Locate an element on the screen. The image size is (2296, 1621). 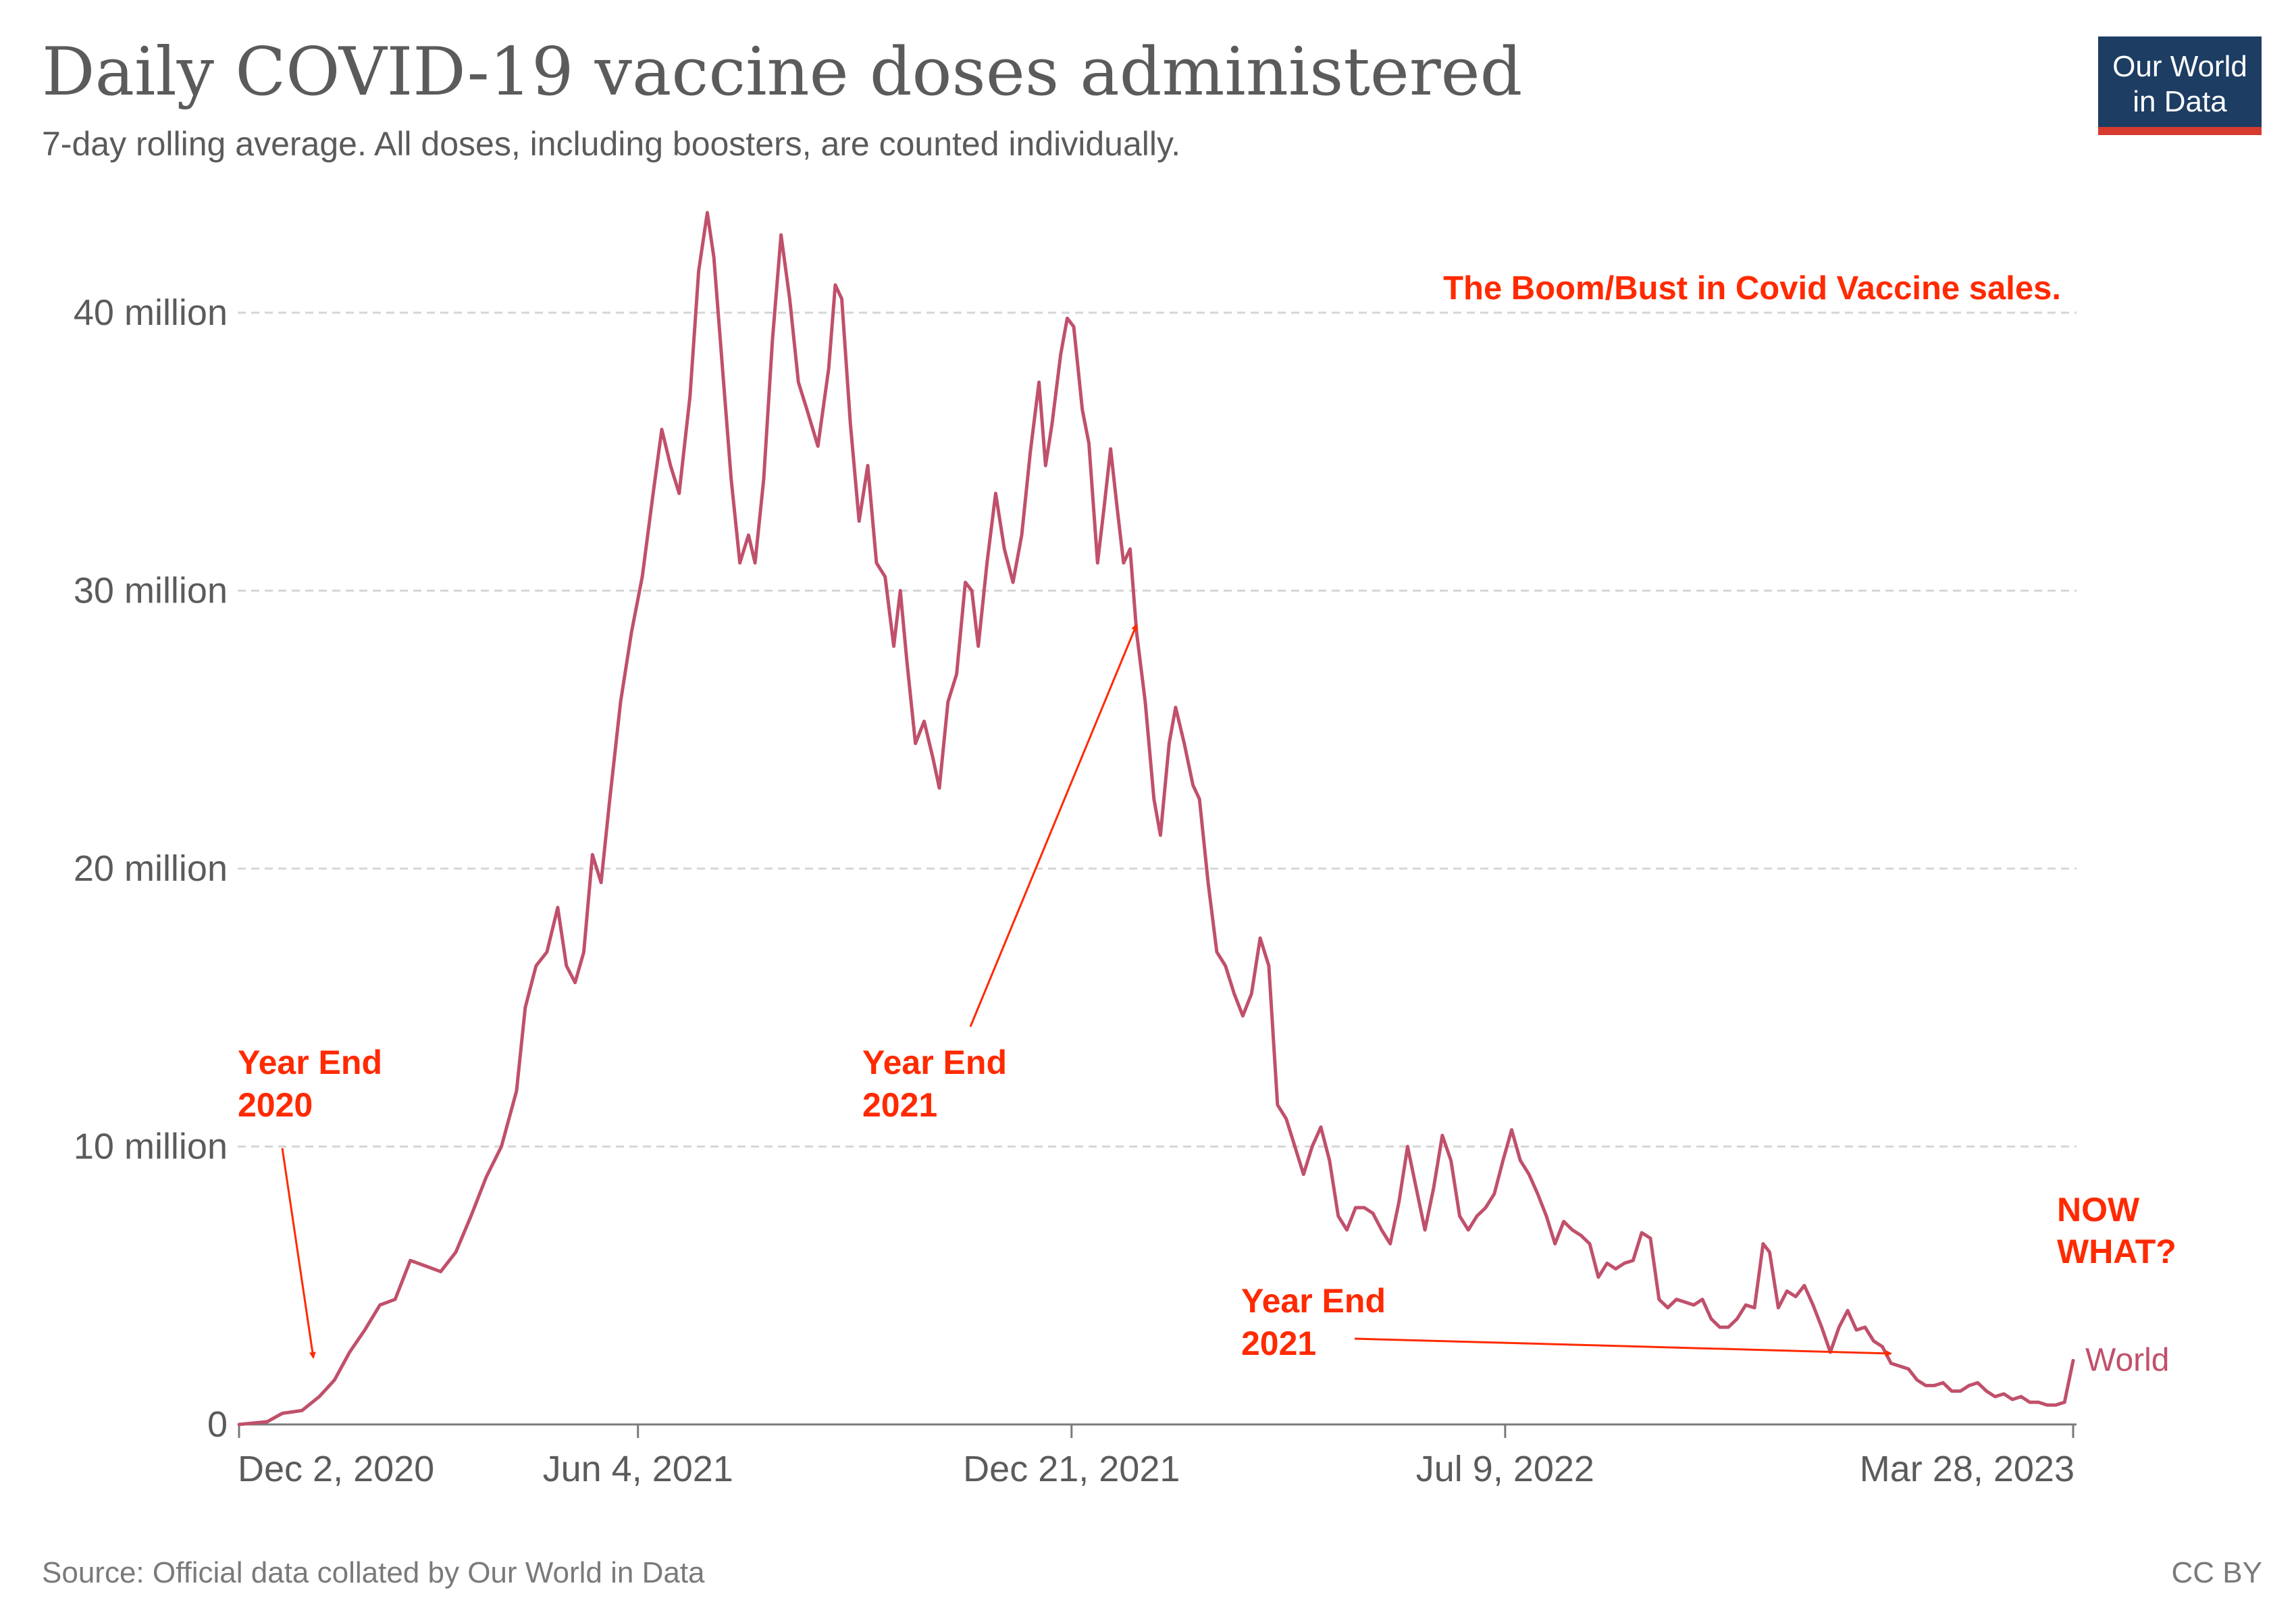
logo-line-1: Our World is located at coordinates (2179, 66).